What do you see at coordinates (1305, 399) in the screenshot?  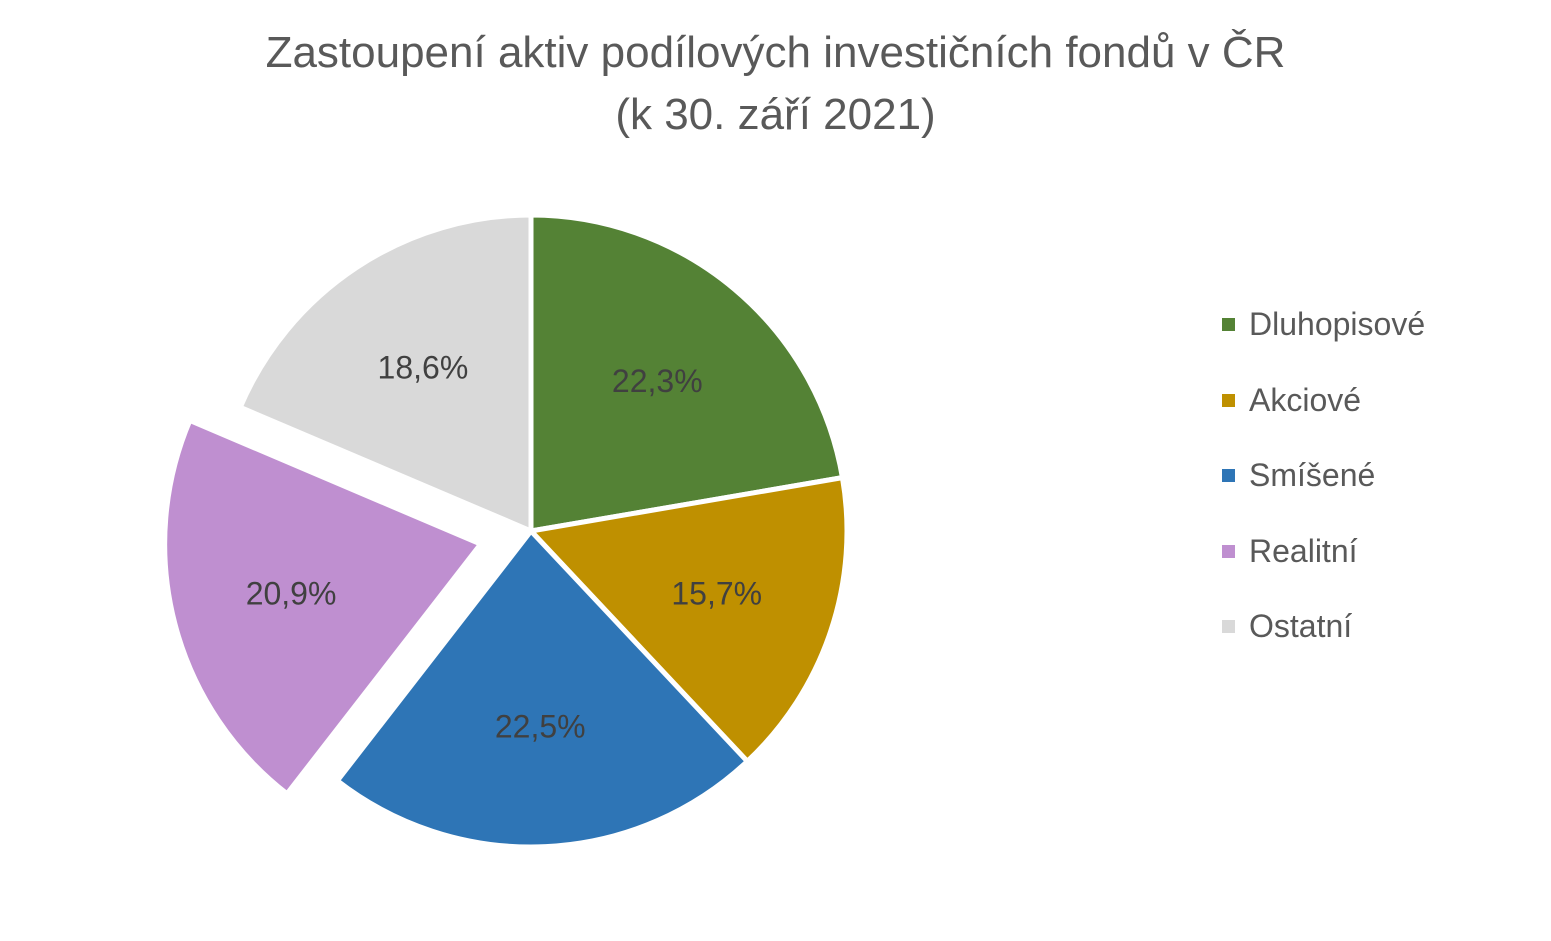 I see `legend-label-akciove: Akciové` at bounding box center [1305, 399].